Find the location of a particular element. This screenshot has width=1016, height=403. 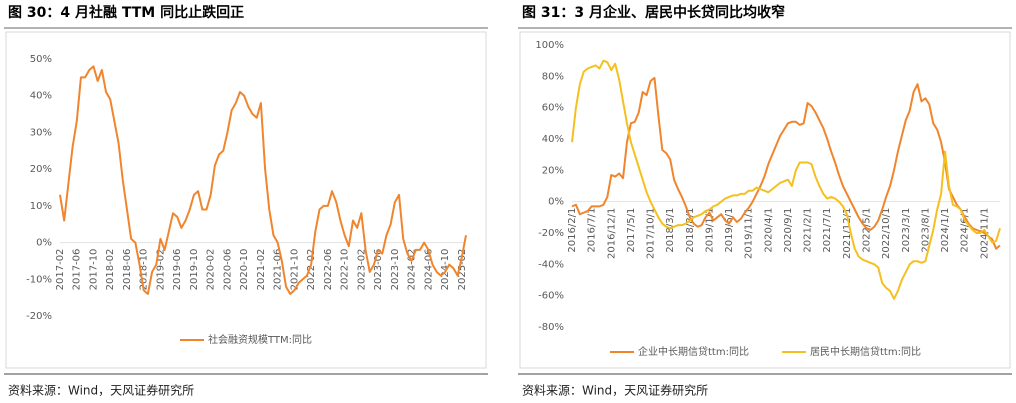

x-tick-label: 2024/1/1 is located at coordinates (945, 230).